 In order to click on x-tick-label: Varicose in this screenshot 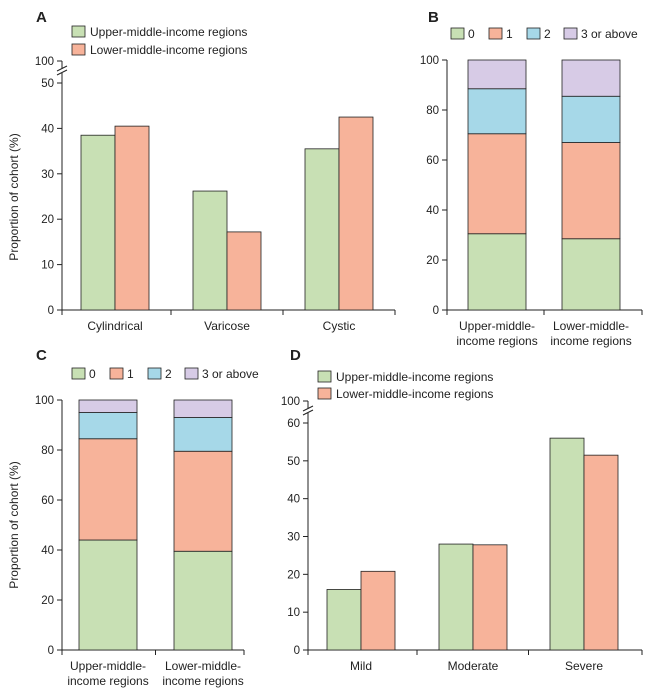, I will do `click(227, 326)`.